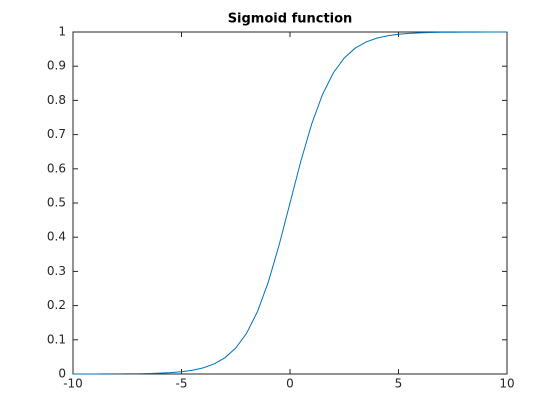  What do you see at coordinates (56, 100) in the screenshot?
I see `y-tick-label: 0.8` at bounding box center [56, 100].